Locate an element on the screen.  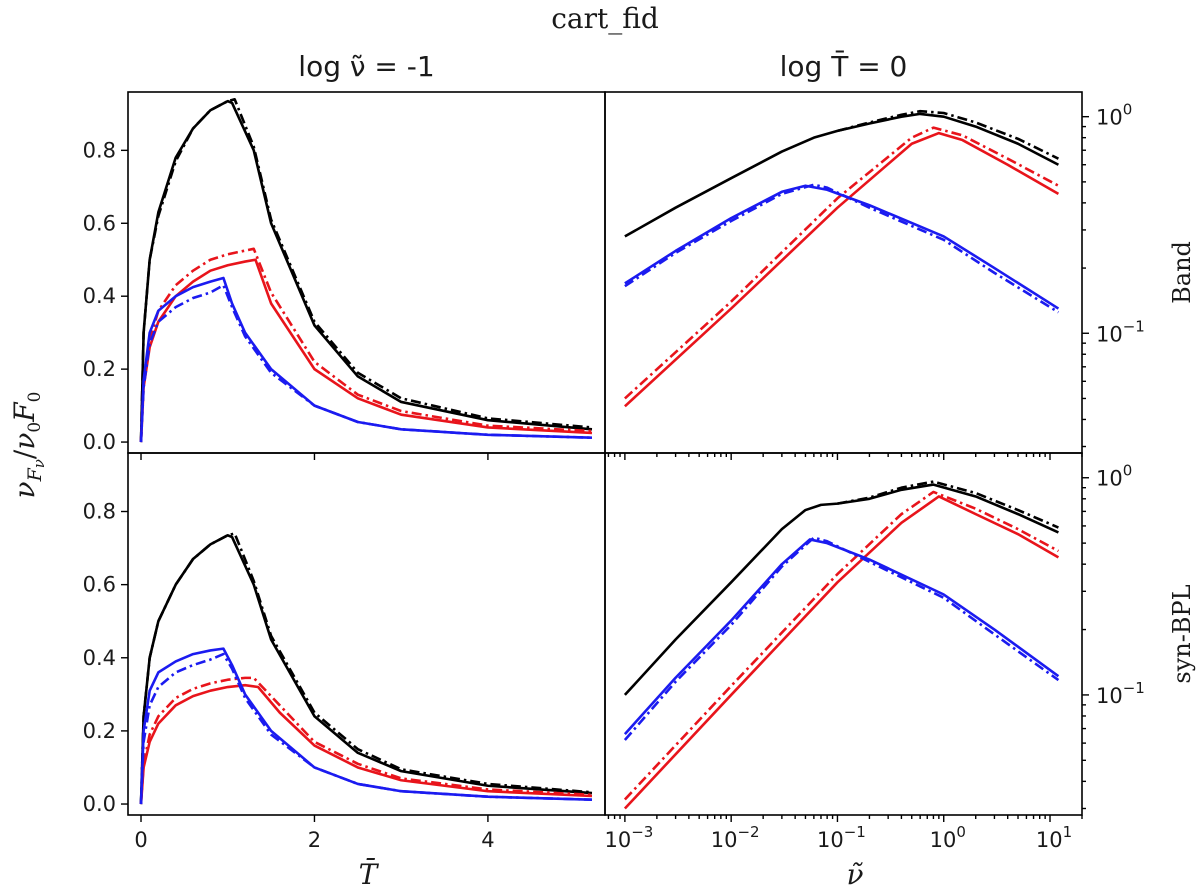
figure-title: cart_fid is located at coordinates (605, 18).